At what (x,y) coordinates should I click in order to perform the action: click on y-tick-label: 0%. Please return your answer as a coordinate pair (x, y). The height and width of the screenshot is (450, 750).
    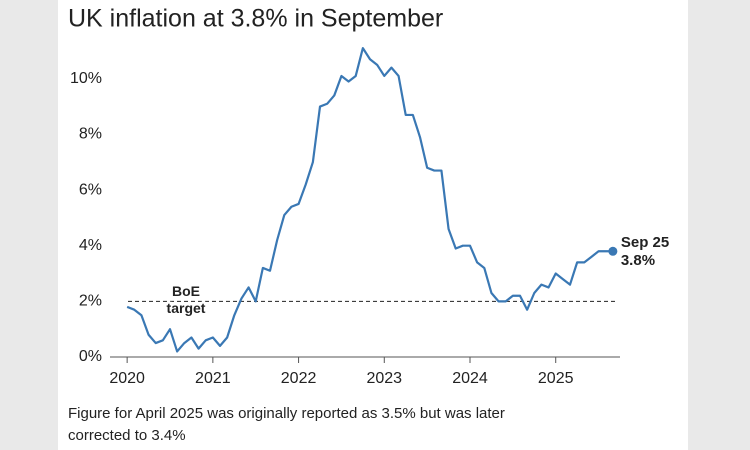
    Looking at the image, I should click on (90, 356).